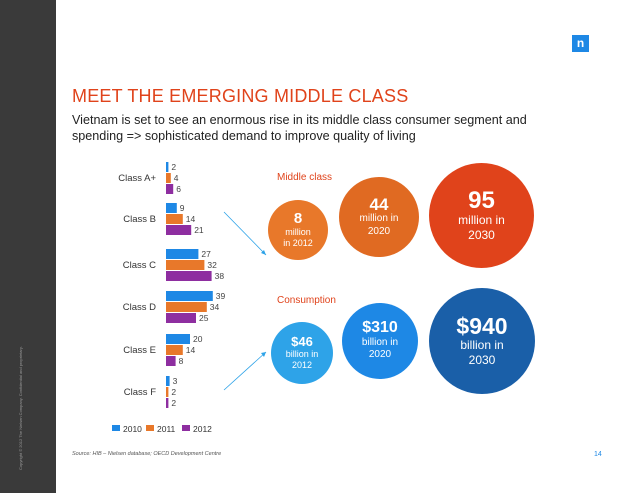 This screenshot has width=638, height=493. I want to click on category-label-class-e: Class E, so click(139, 350).